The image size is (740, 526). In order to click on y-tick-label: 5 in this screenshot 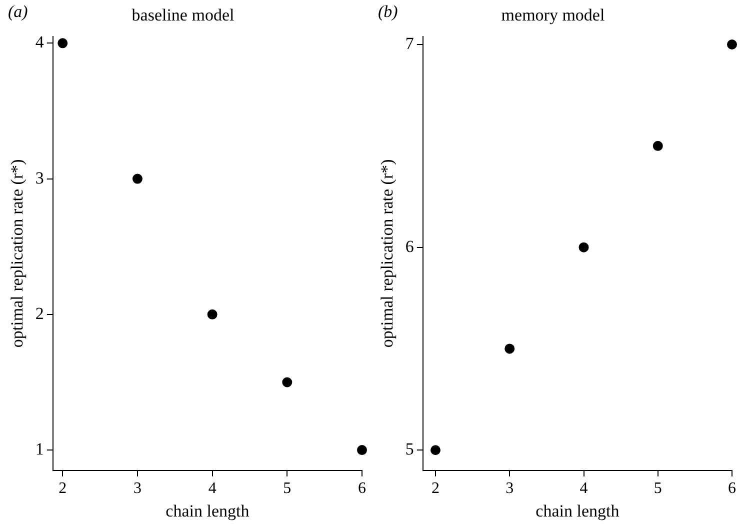, I will do `click(409, 449)`.